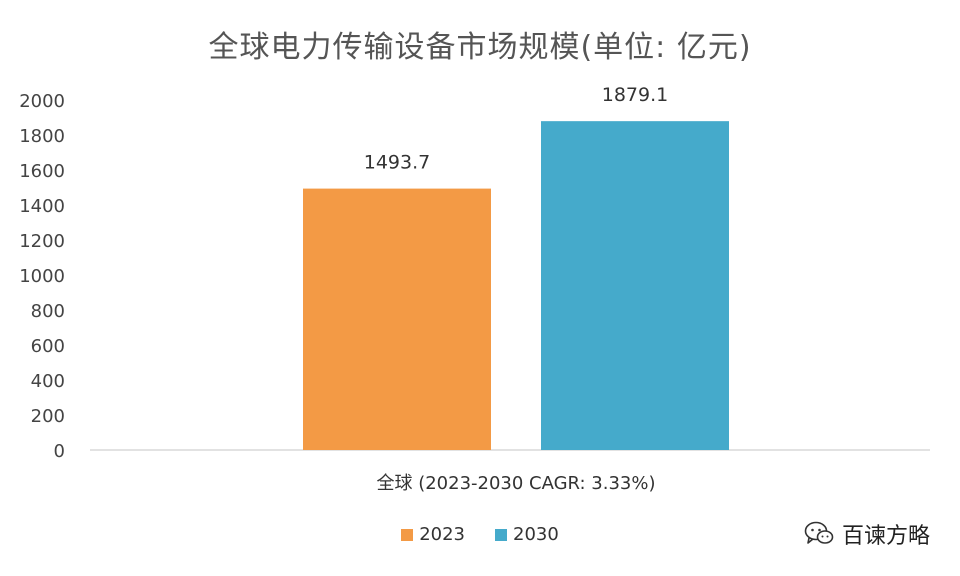 This screenshot has height=576, width=960. What do you see at coordinates (397, 319) in the screenshot?
I see `bar-2023` at bounding box center [397, 319].